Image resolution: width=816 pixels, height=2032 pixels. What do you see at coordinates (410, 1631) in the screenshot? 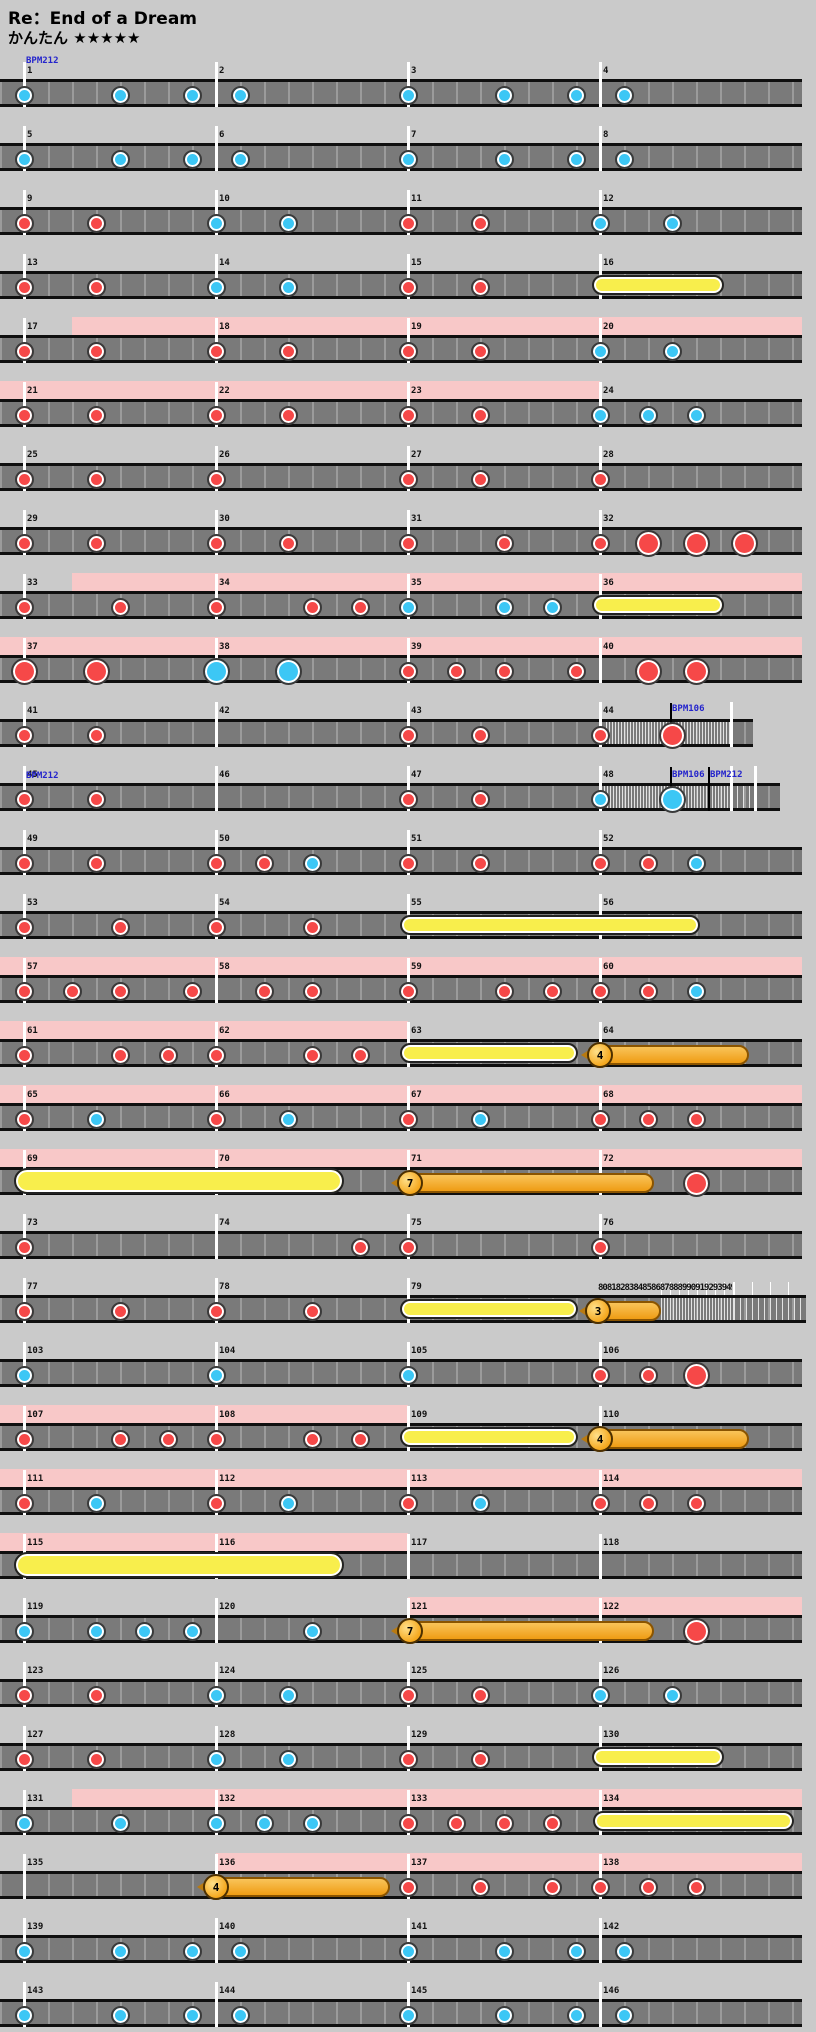
I see `balloon-note: 7` at bounding box center [410, 1631].